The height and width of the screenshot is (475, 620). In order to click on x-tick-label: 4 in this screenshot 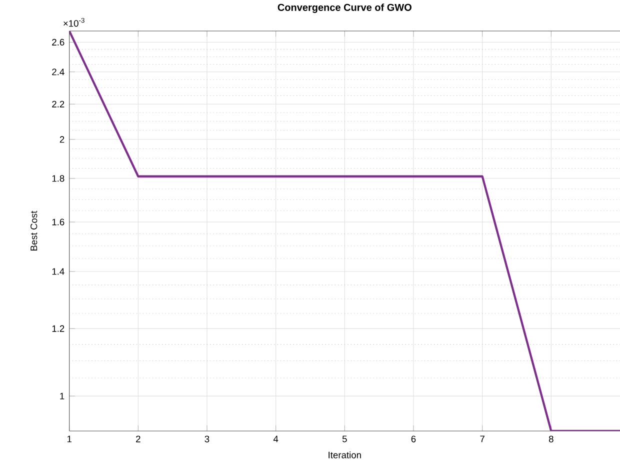, I will do `click(275, 439)`.